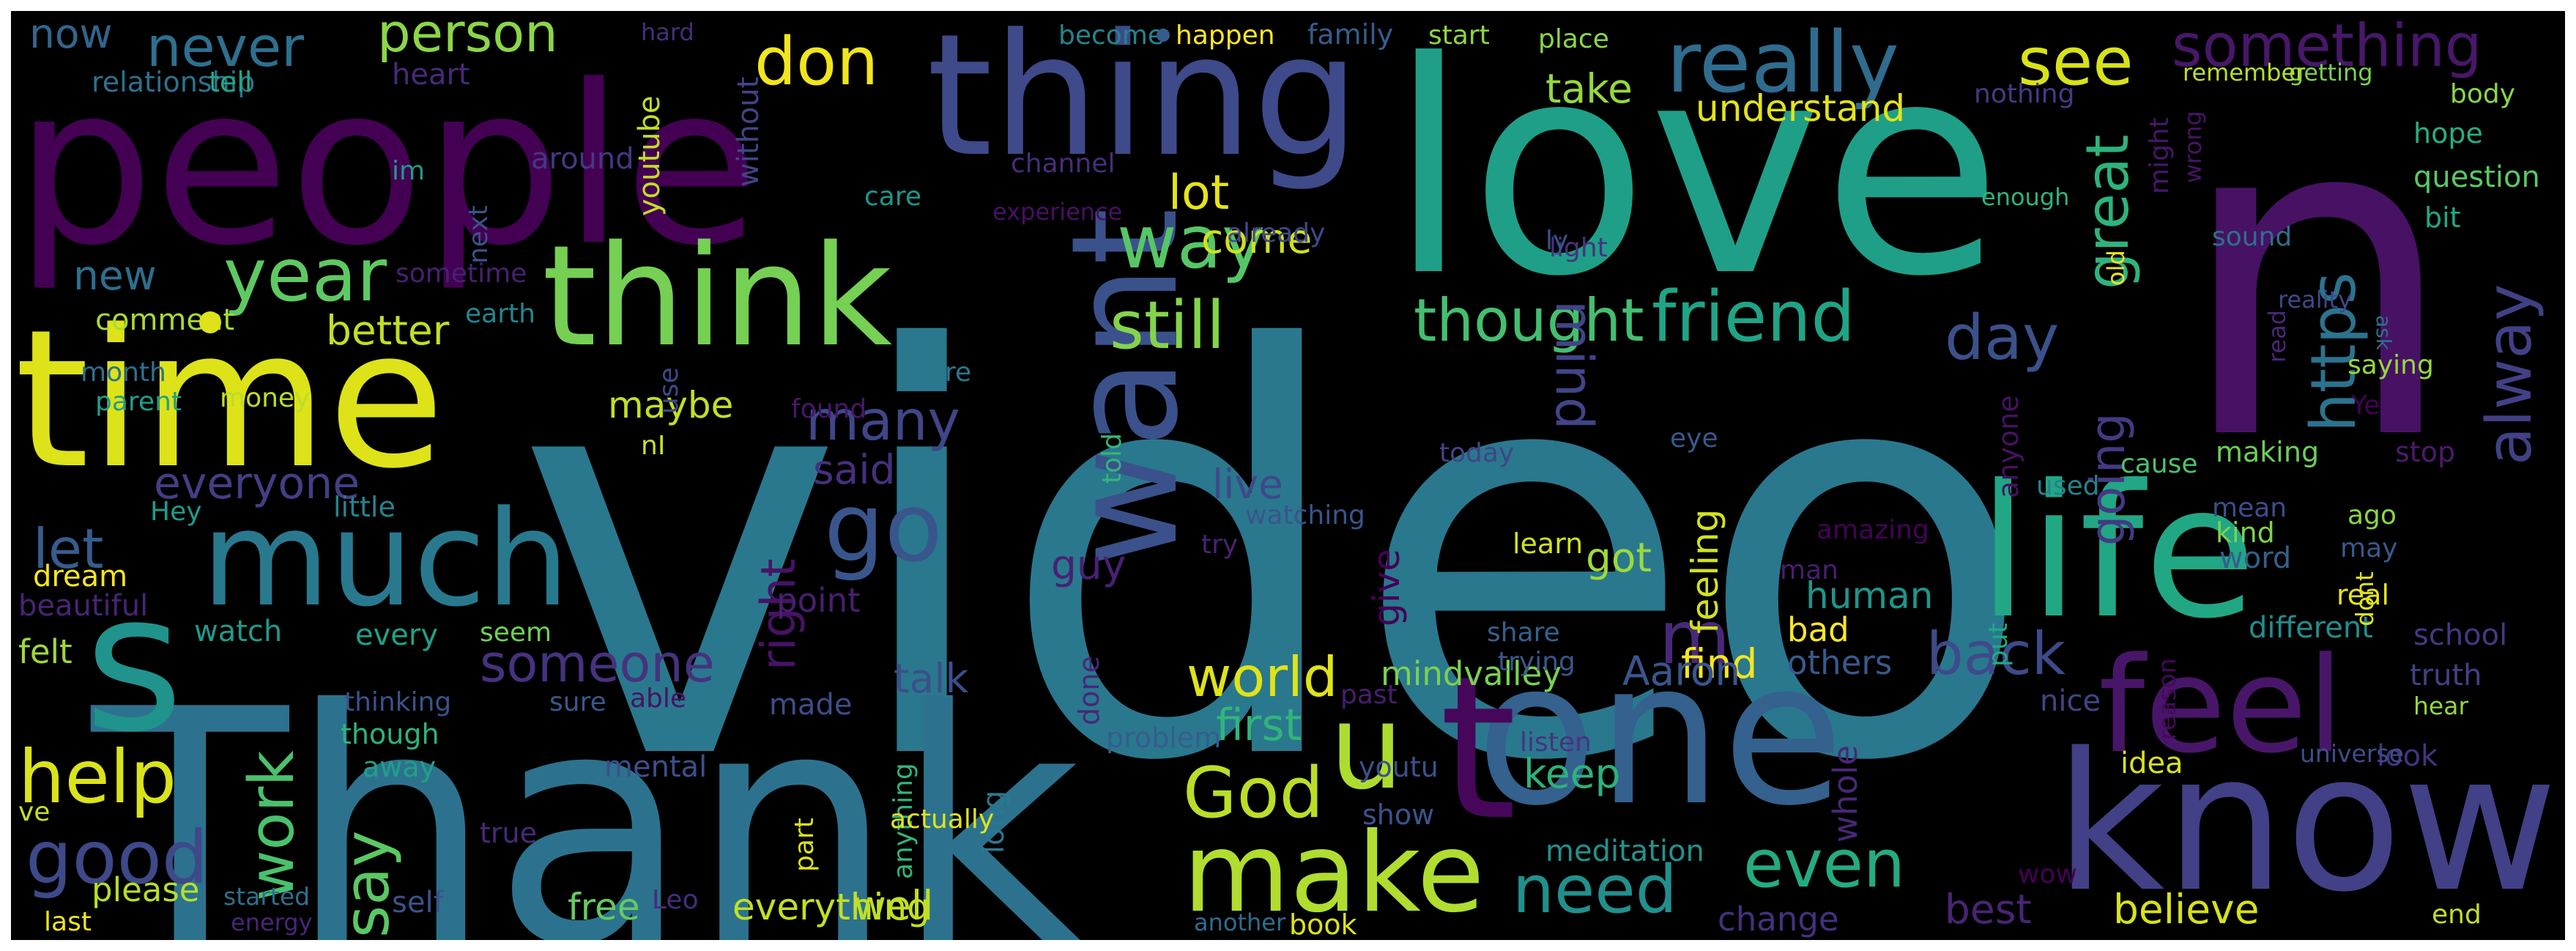 Image resolution: width=2576 pixels, height=951 pixels. What do you see at coordinates (1578, 248) in the screenshot?
I see `word: light` at bounding box center [1578, 248].